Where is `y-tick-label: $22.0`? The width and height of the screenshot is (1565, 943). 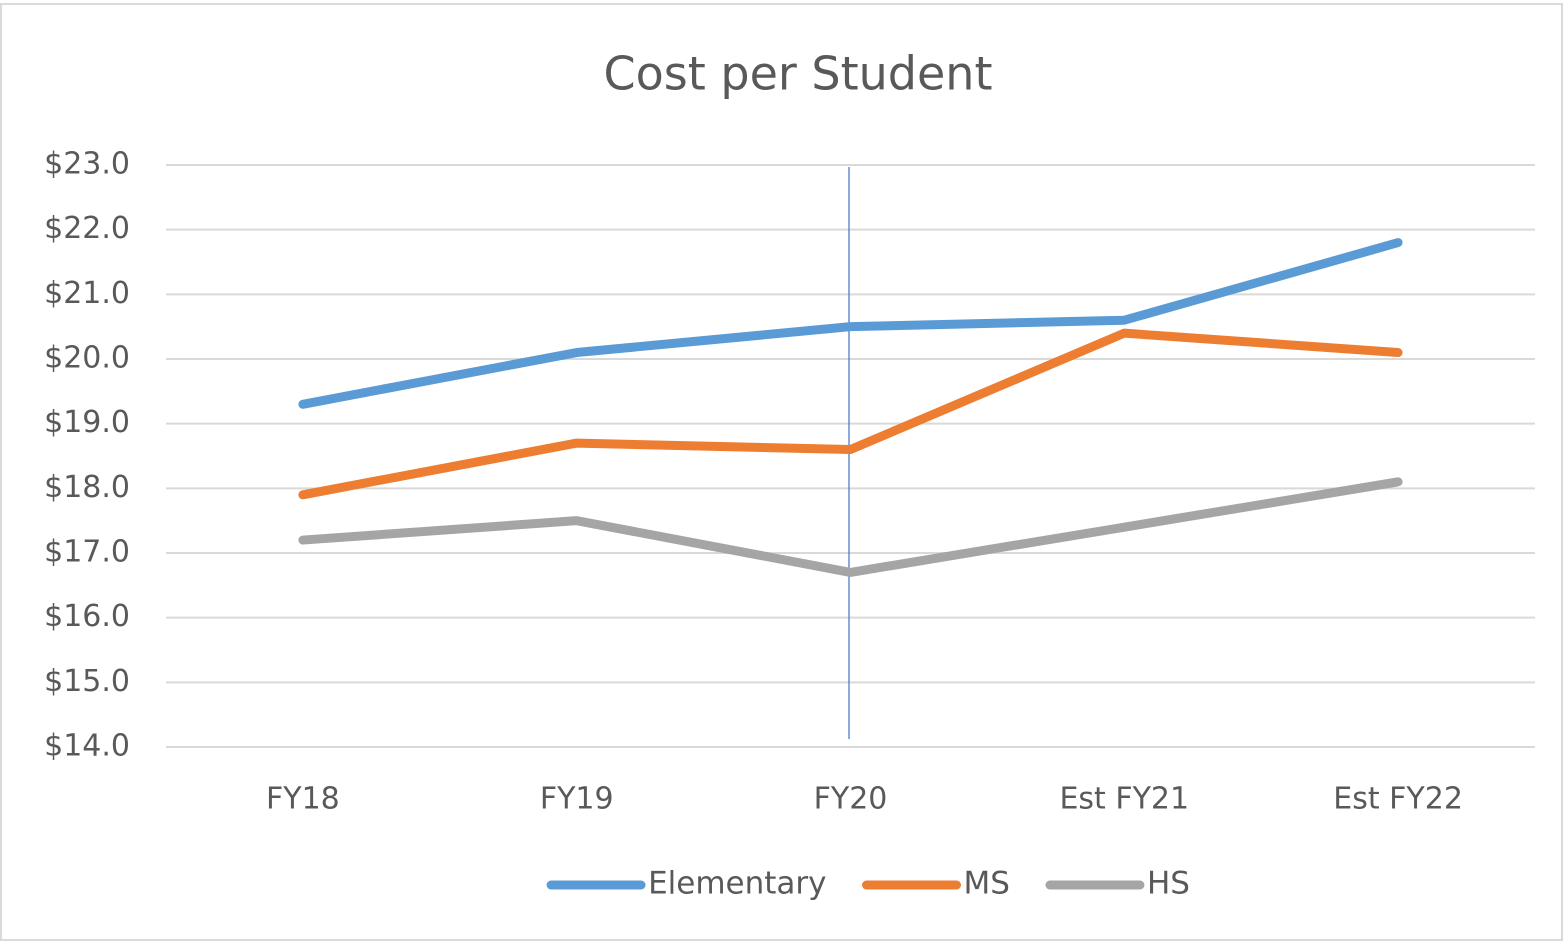 y-tick-label: $22.0 is located at coordinates (87, 228).